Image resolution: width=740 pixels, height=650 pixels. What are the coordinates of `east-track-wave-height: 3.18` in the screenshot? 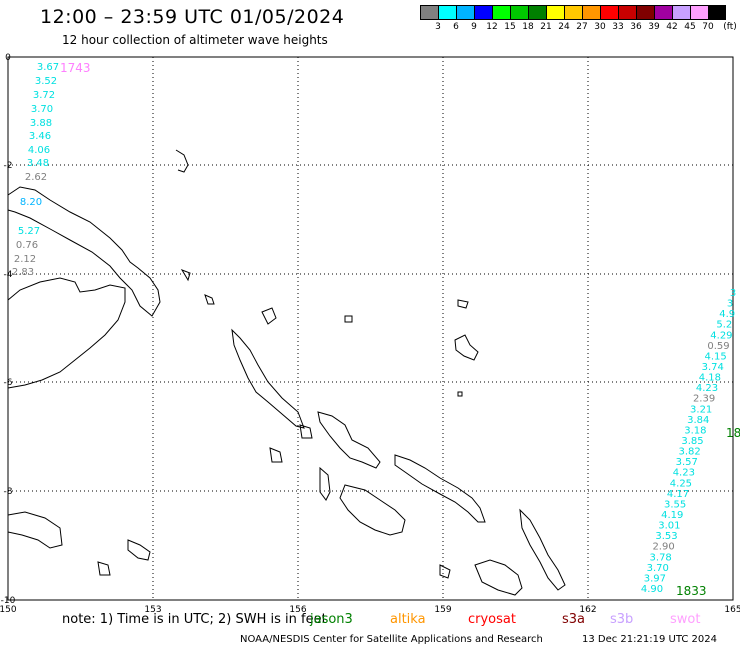 It's located at (695, 430).